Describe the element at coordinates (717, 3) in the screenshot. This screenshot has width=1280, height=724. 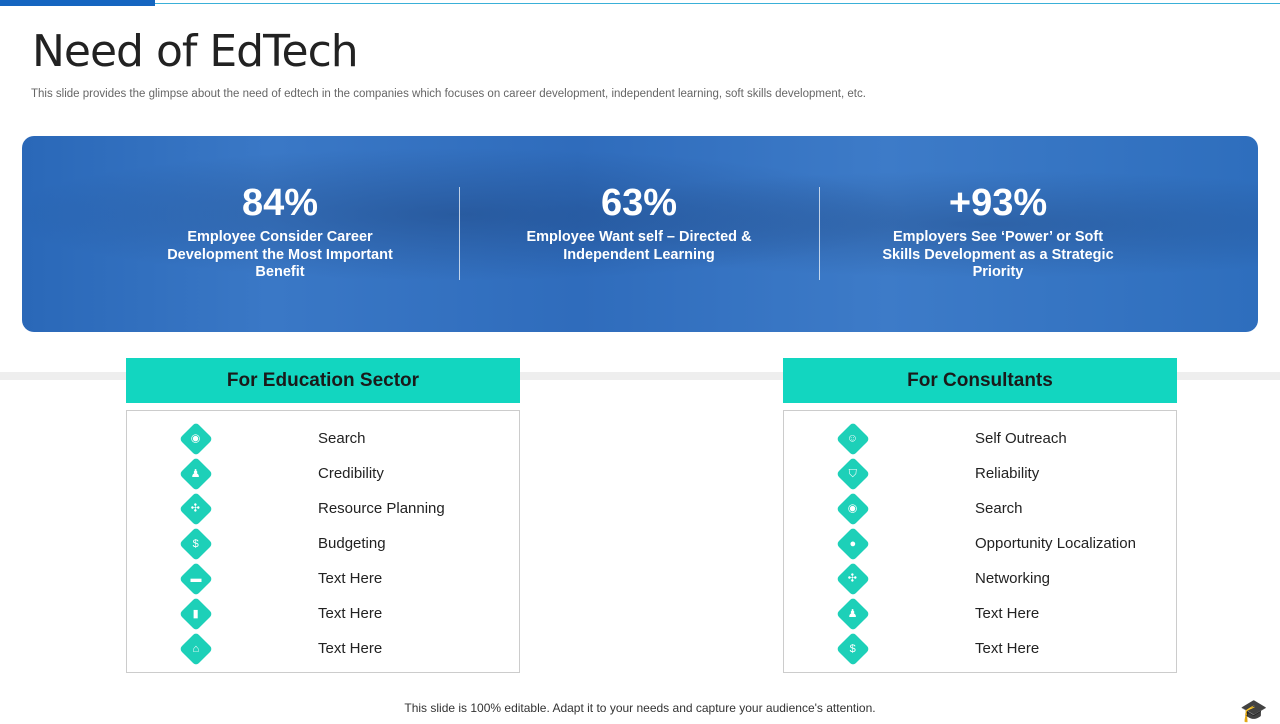
I see `top-accent-line` at that location.